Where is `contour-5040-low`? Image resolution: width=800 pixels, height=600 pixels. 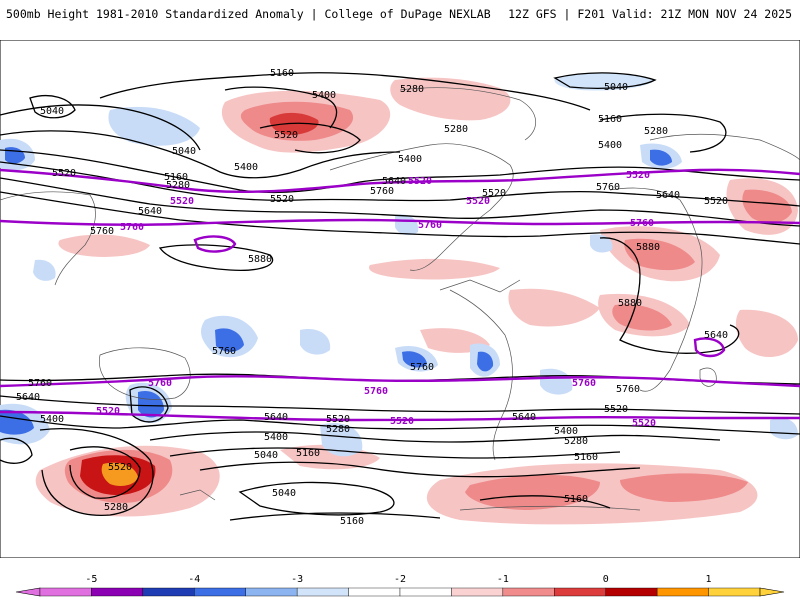
contour-5040-low is located at coordinates (52, 107).